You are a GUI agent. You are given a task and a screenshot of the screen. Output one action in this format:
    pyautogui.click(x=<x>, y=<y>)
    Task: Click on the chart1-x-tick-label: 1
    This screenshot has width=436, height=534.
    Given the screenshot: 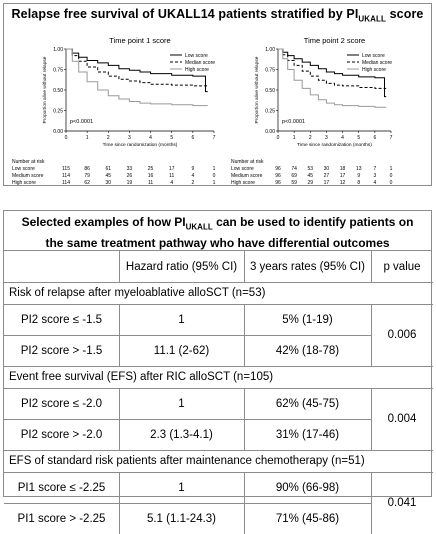 What is the action you would take?
    pyautogui.click(x=87, y=138)
    